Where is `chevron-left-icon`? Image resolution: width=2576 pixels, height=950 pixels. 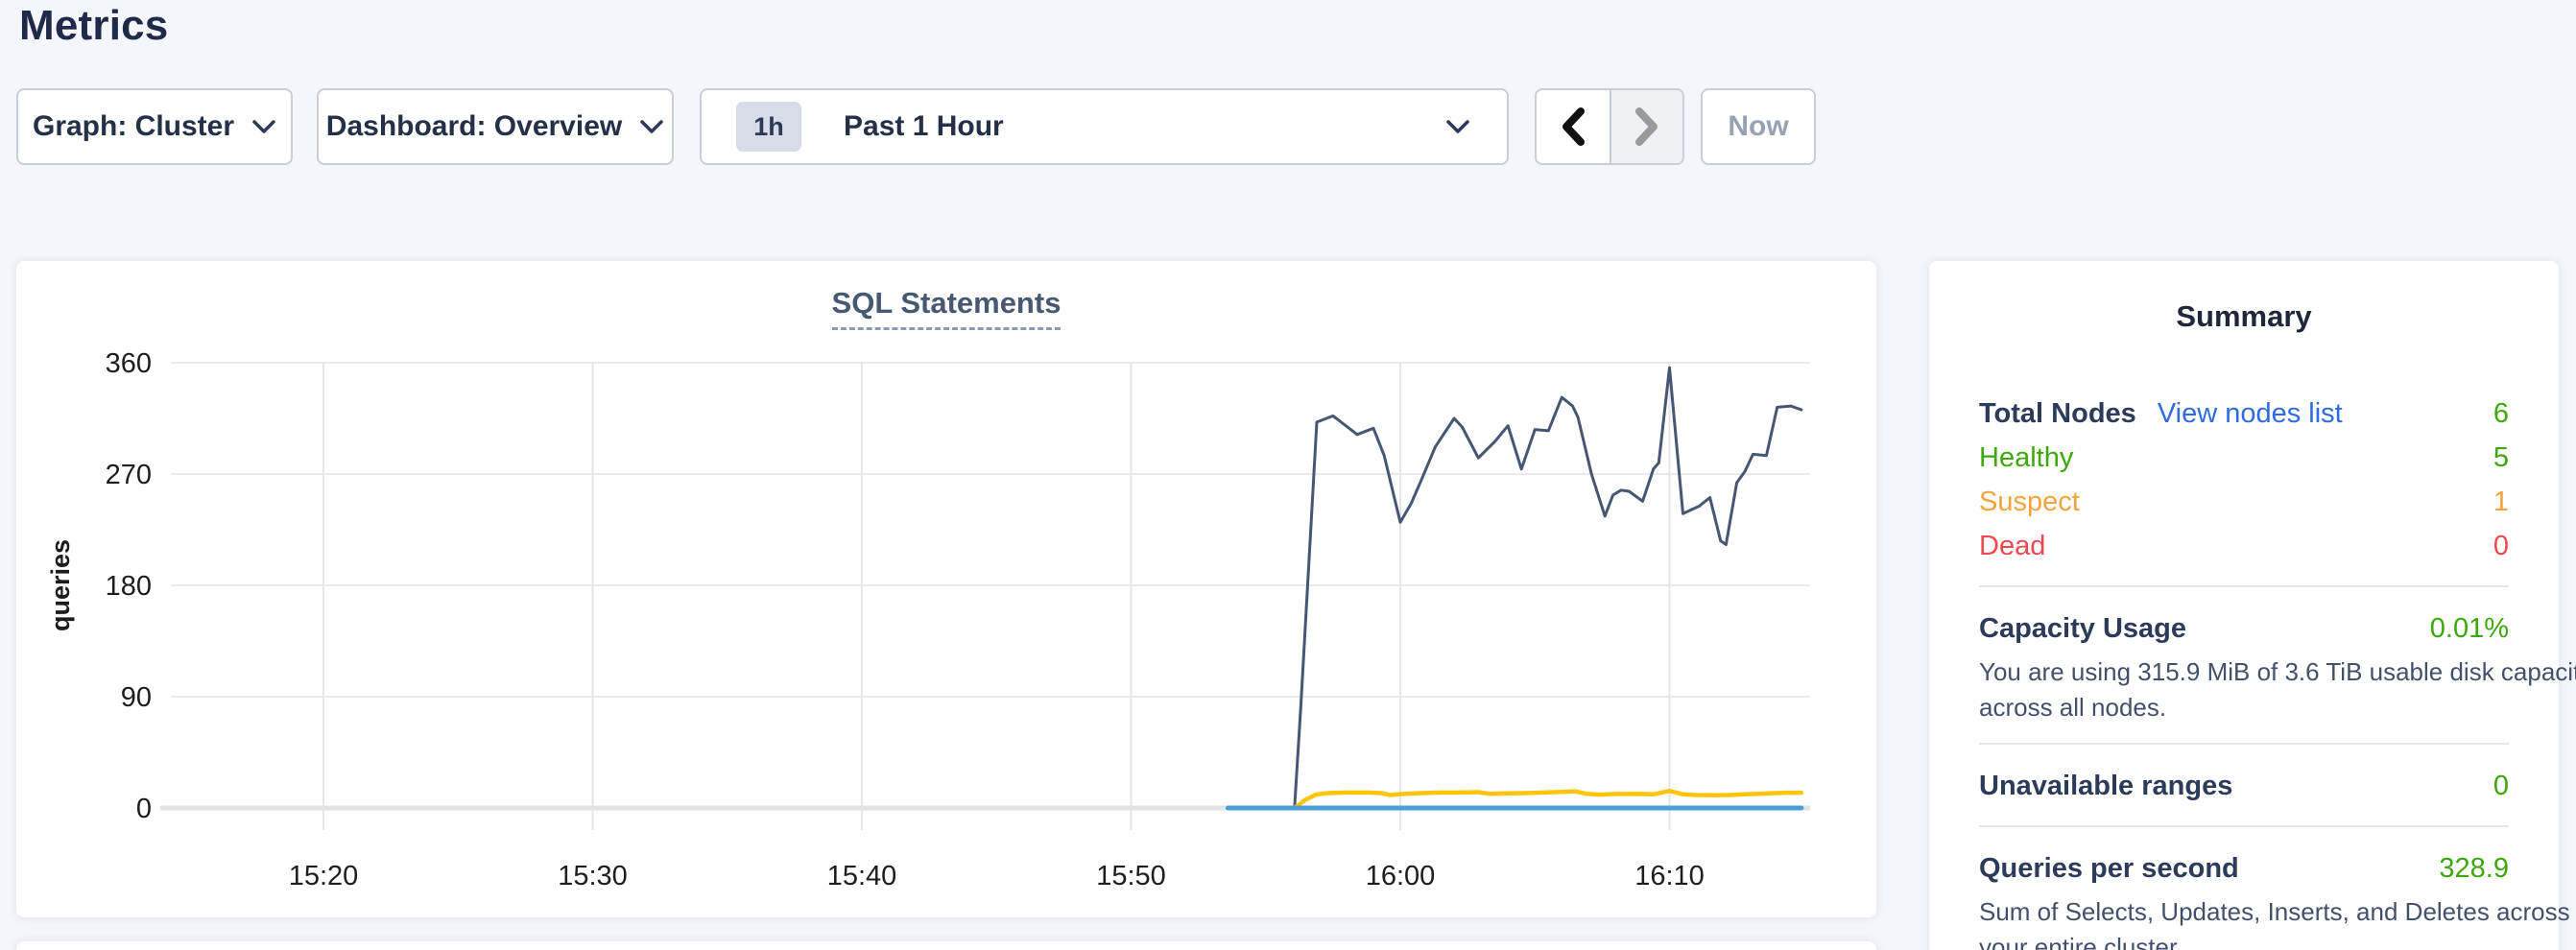
chevron-left-icon is located at coordinates (1573, 126).